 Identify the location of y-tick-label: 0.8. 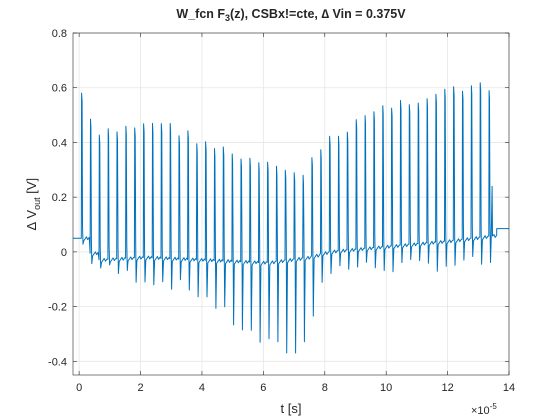
(59, 34).